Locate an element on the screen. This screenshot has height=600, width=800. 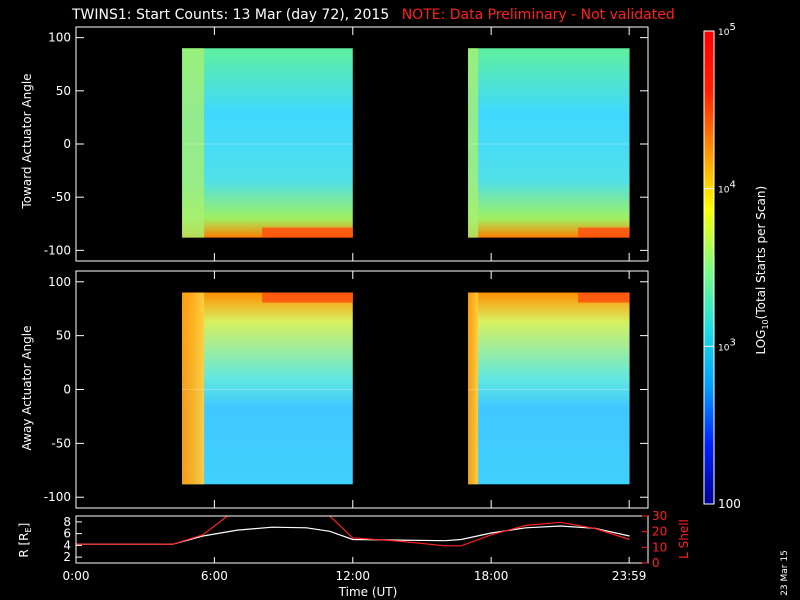
title-note: NOTE: Data Preliminary - Not validated is located at coordinates (538, 15).